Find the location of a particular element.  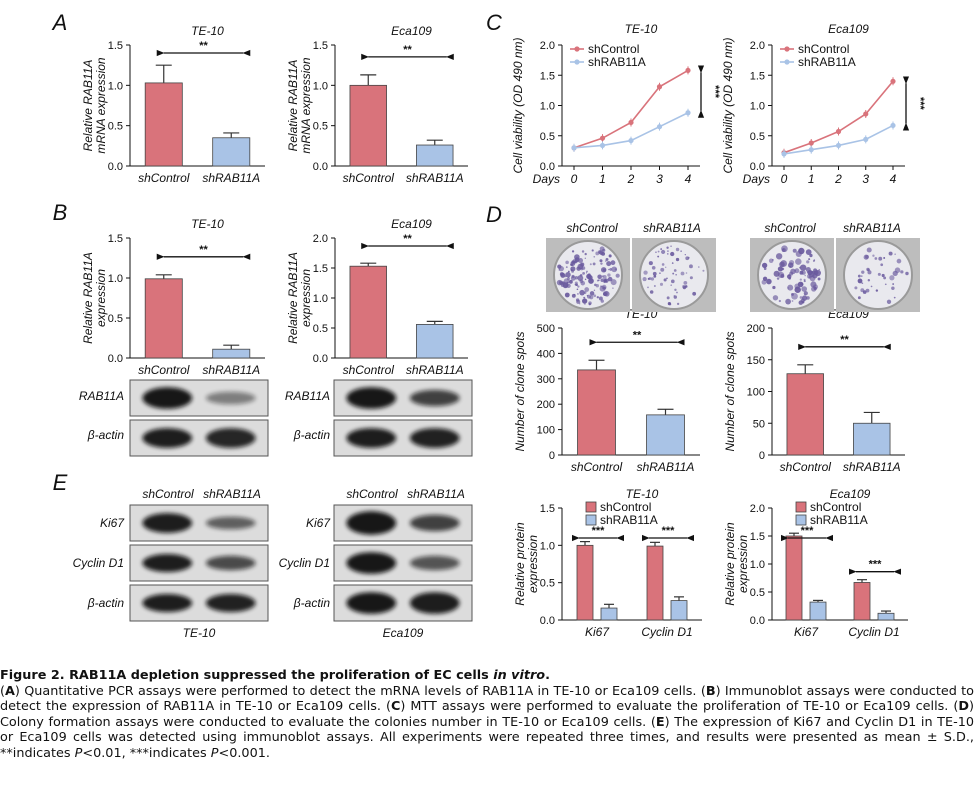

legend-label: shControl is located at coordinates (835, 507).